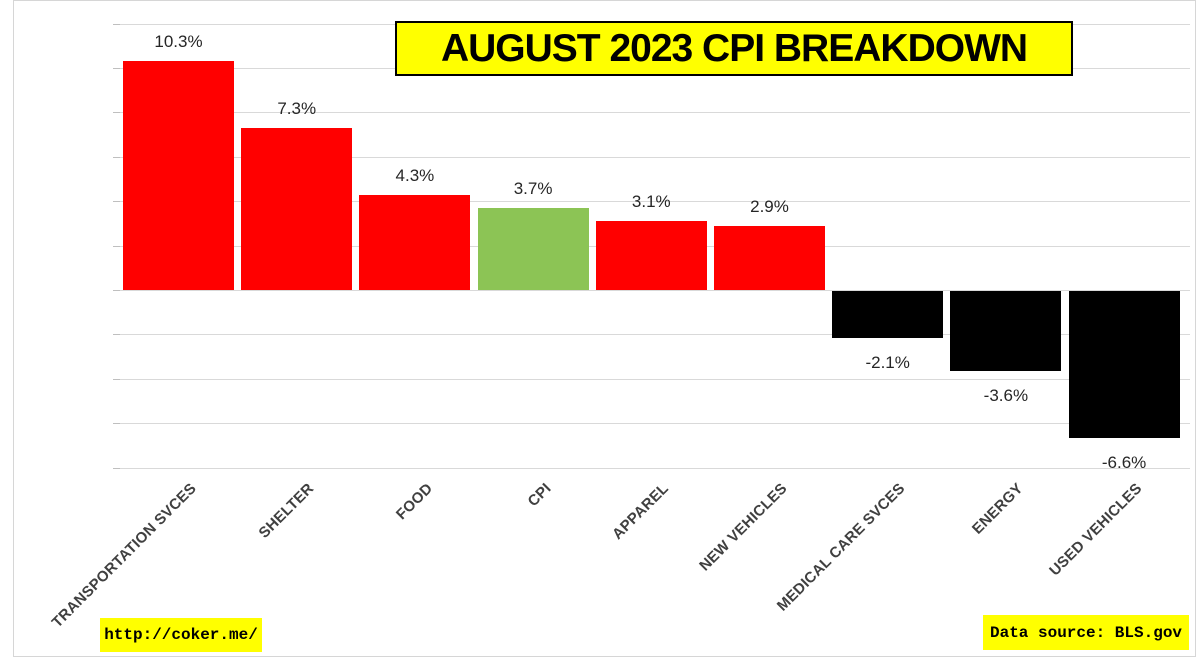 The width and height of the screenshot is (1200, 667). What do you see at coordinates (769, 257) in the screenshot?
I see `bar-new-vehicles` at bounding box center [769, 257].